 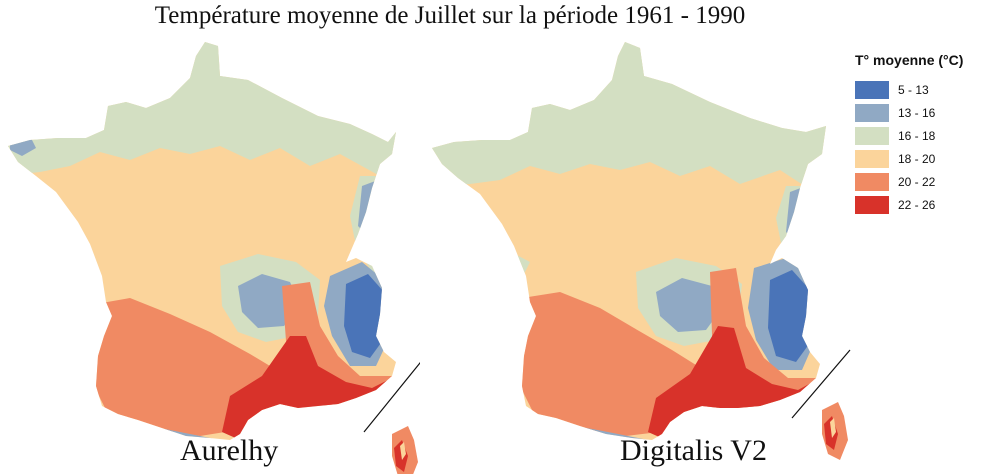 I want to click on zone-13-16-massif, so click(x=689, y=305).